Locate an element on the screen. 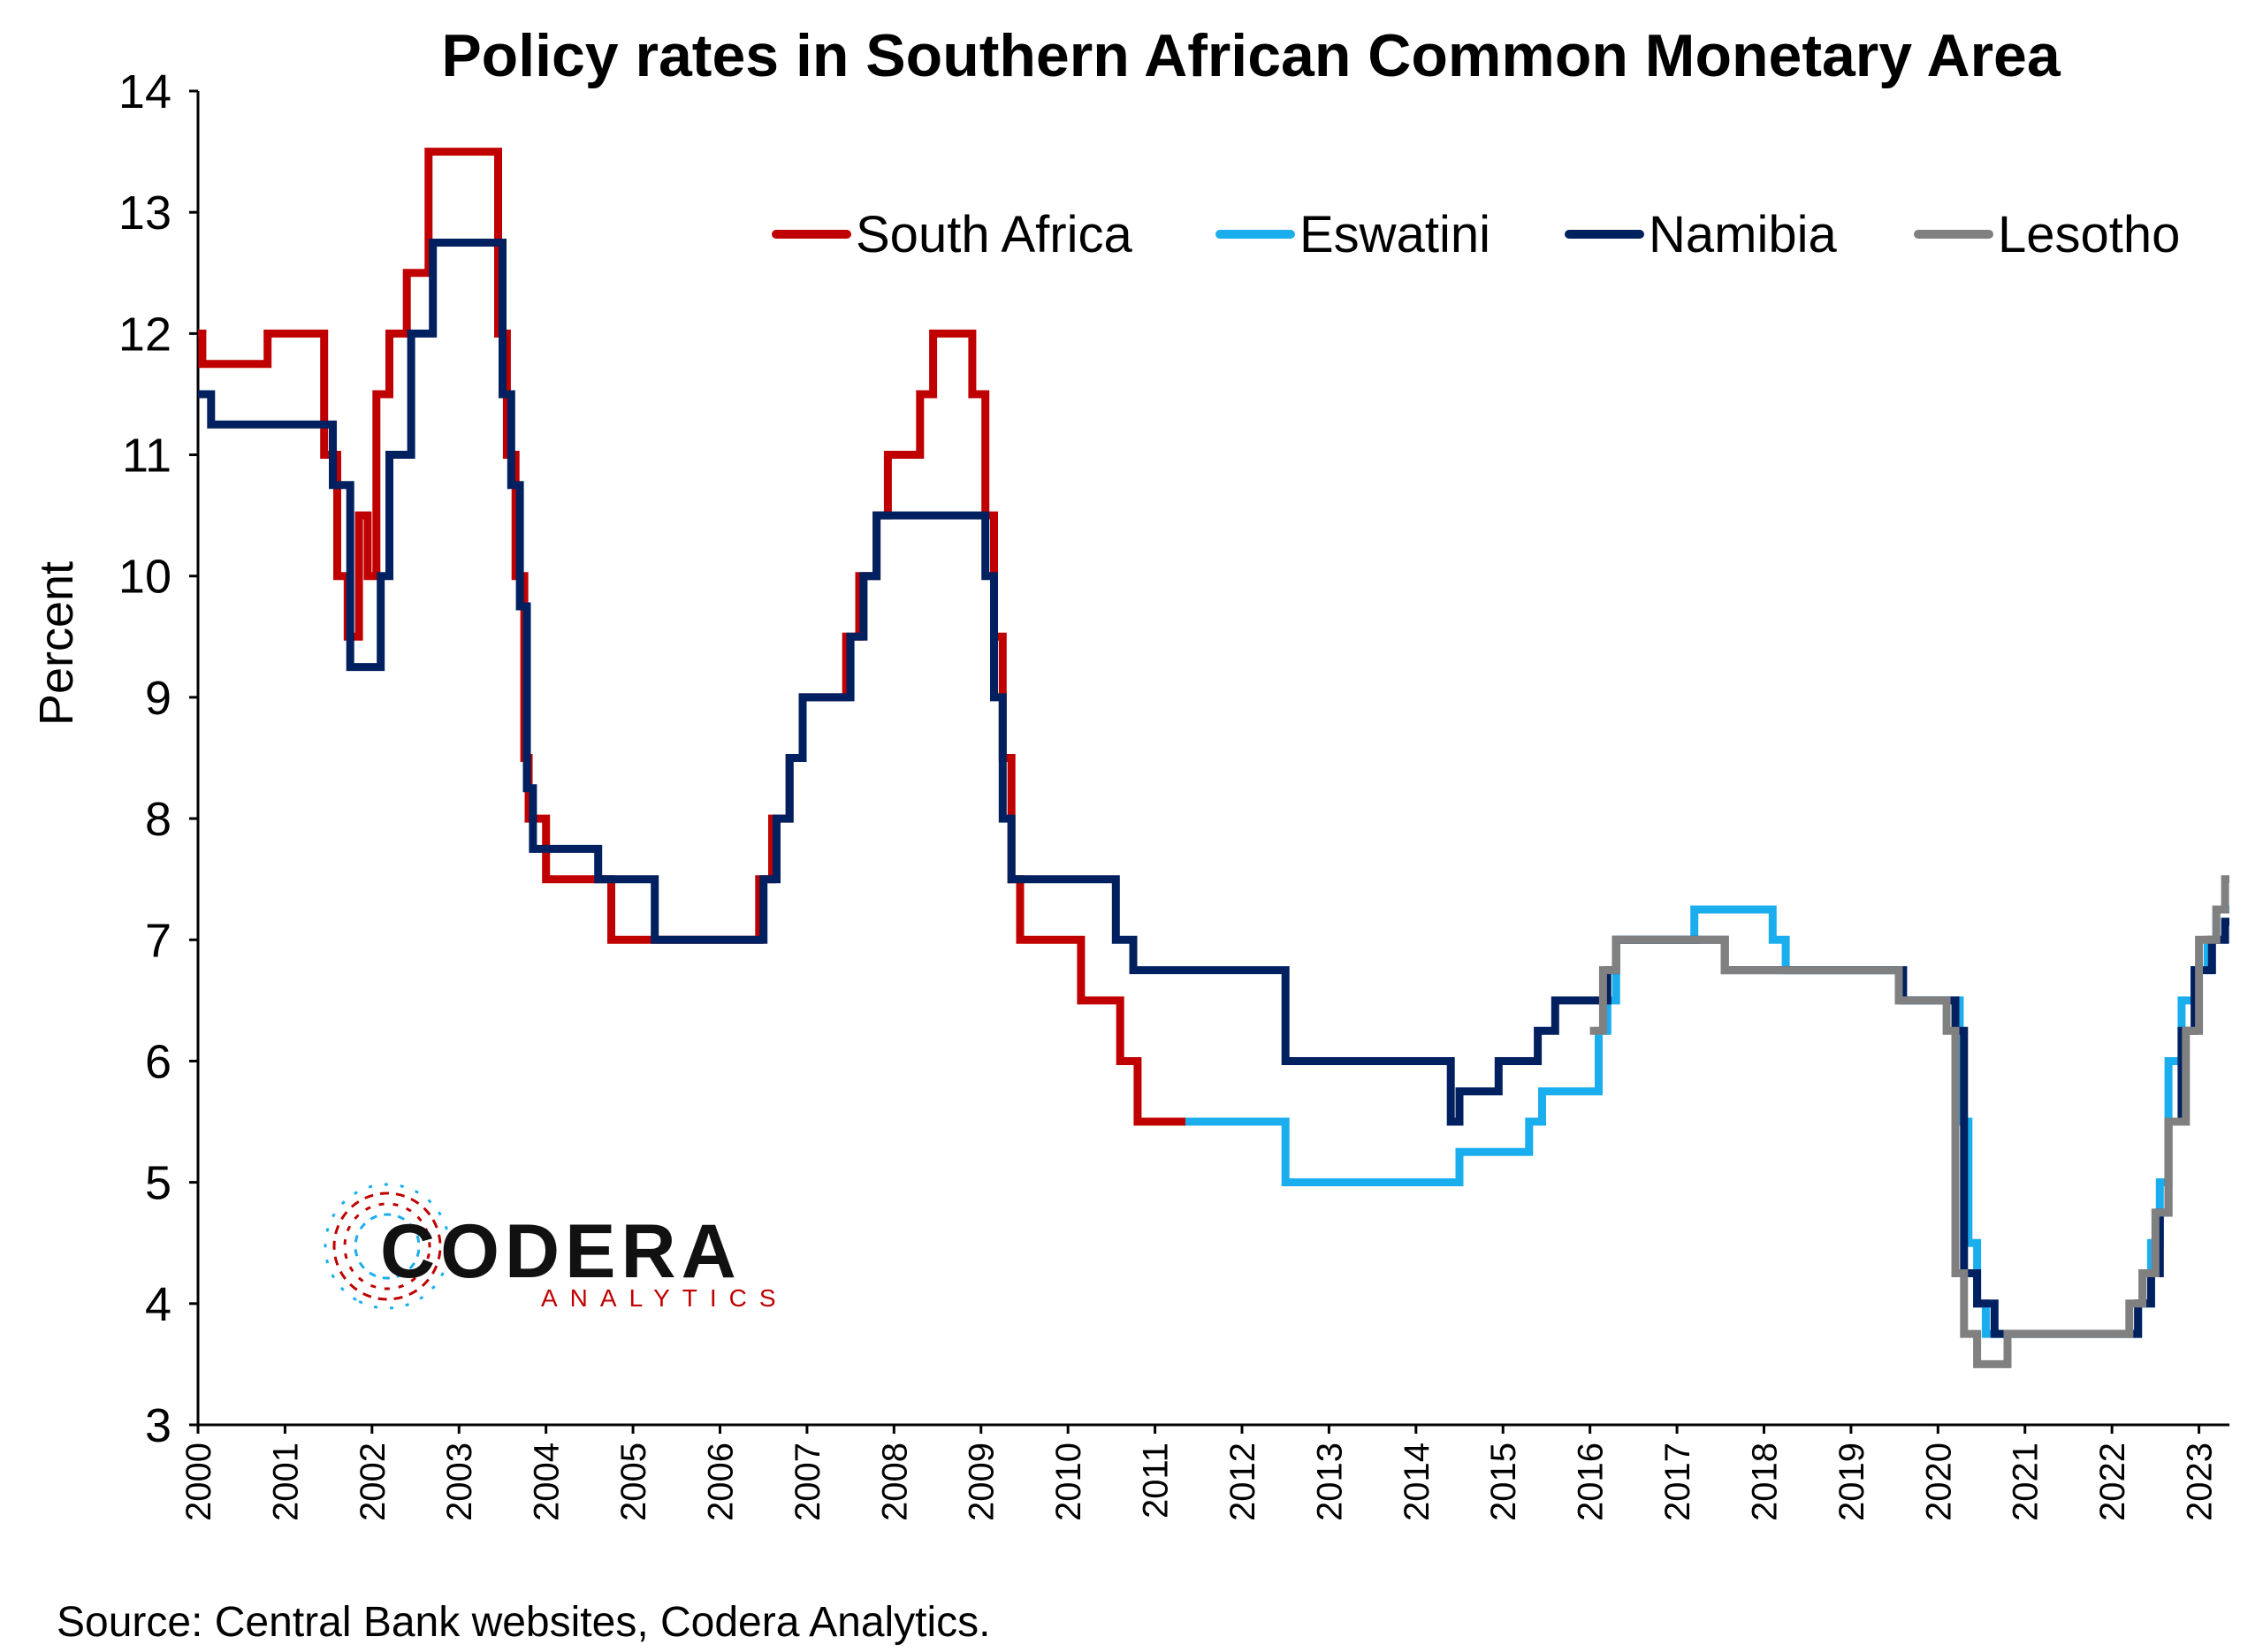 This screenshot has width=2263, height=1652. series-line-eswatini is located at coordinates (1707, 1121).